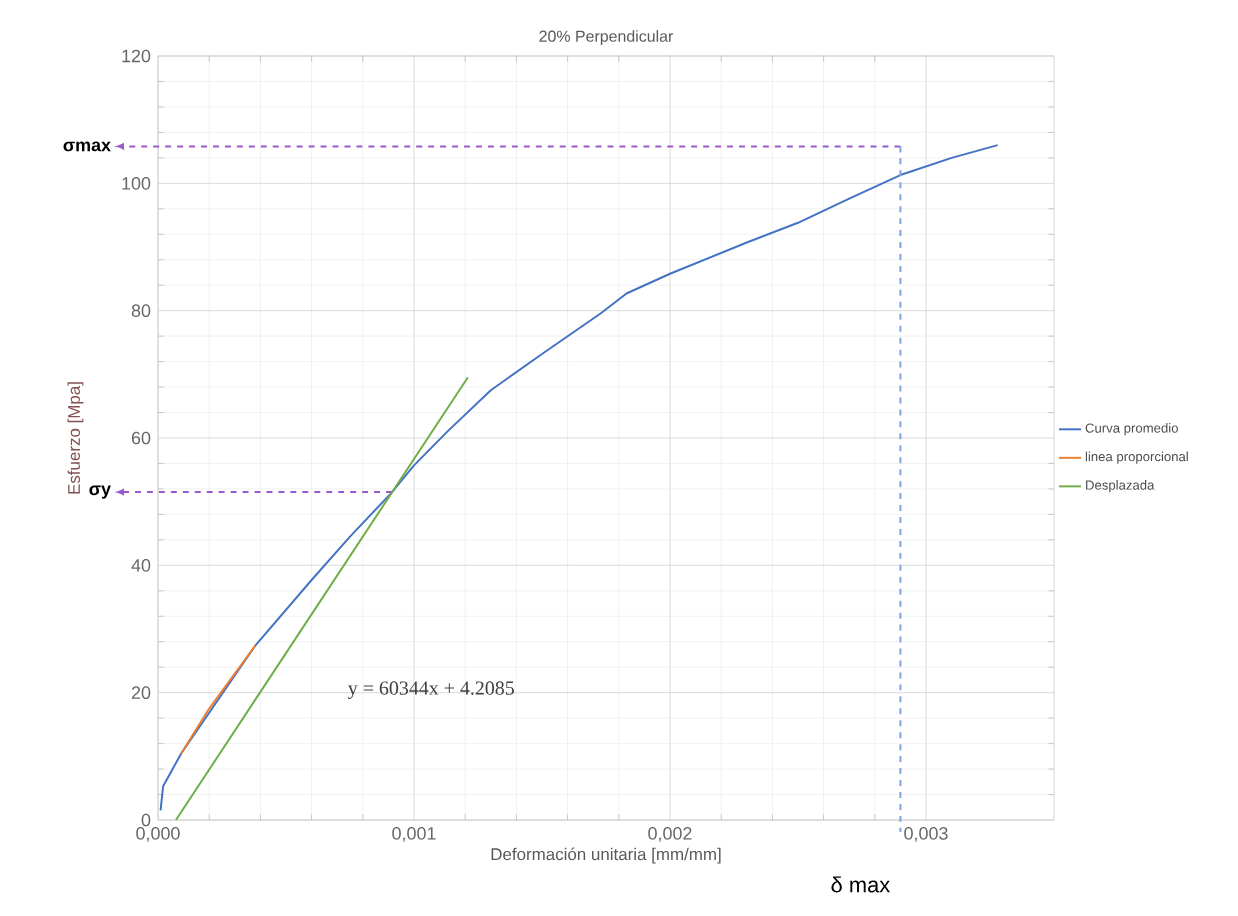 The image size is (1238, 916). I want to click on y-tick-label: 80, so click(141, 311).